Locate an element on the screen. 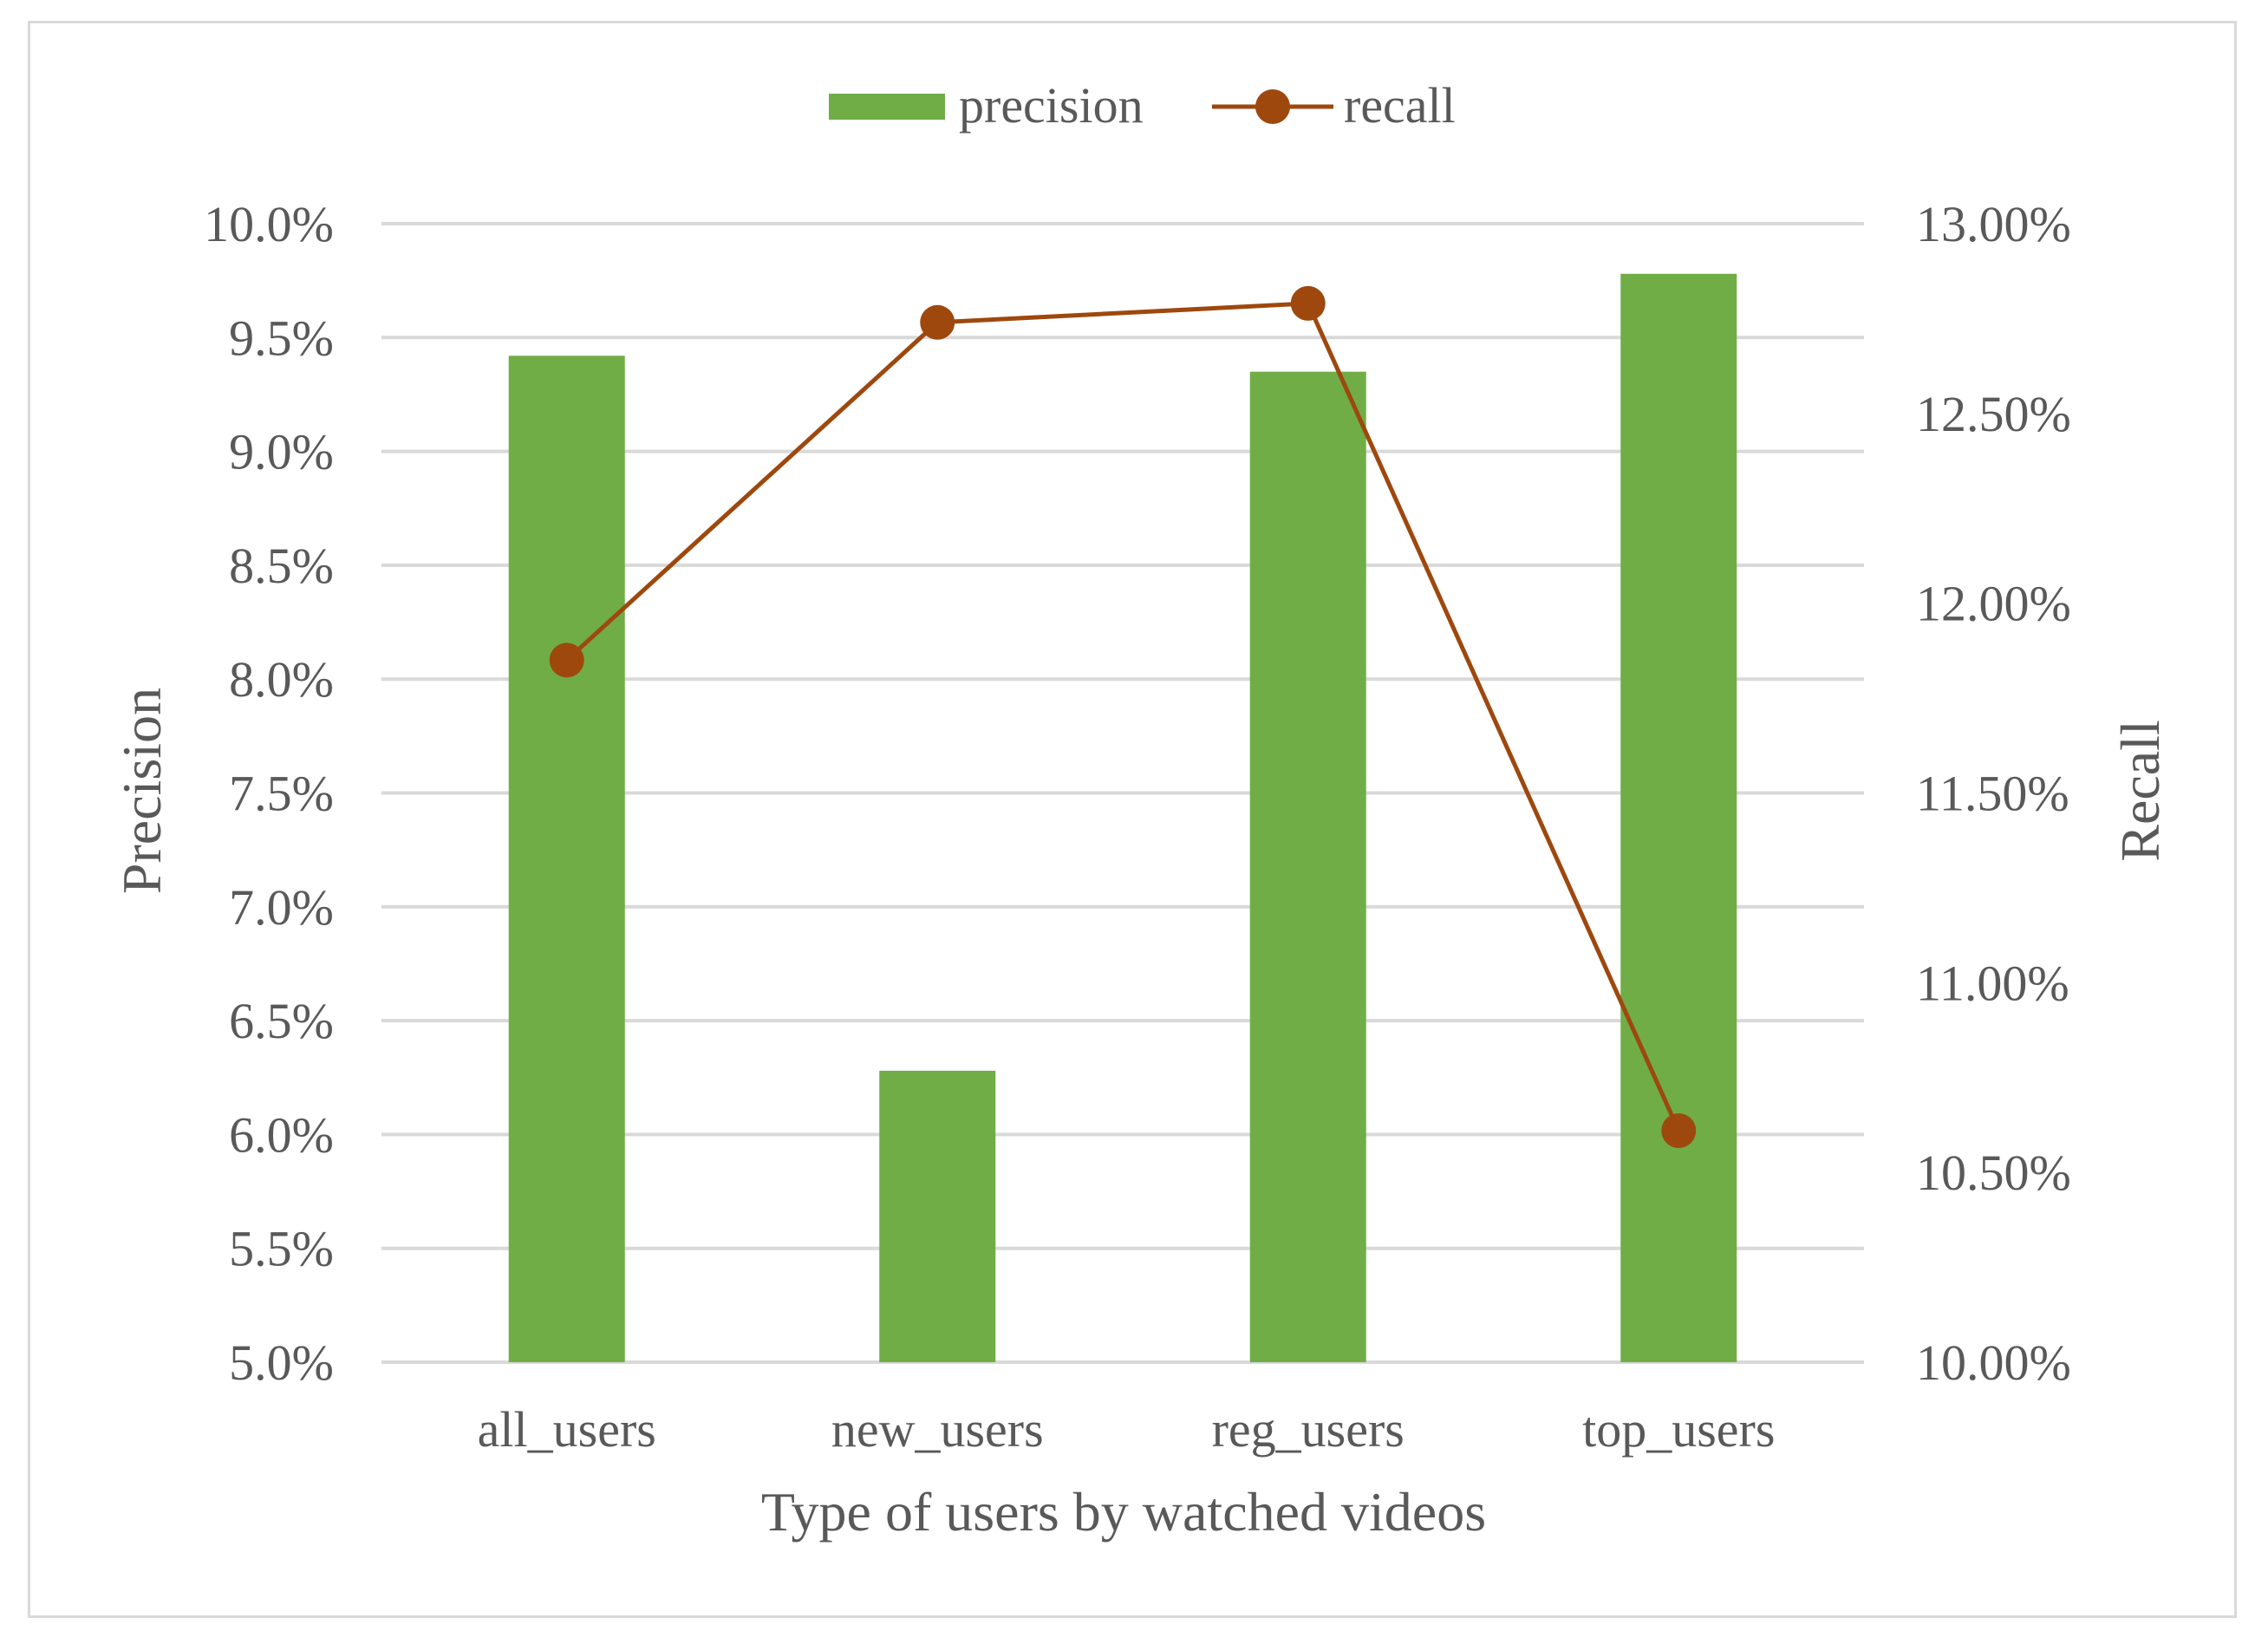  recall-point-new_users is located at coordinates (938, 322).